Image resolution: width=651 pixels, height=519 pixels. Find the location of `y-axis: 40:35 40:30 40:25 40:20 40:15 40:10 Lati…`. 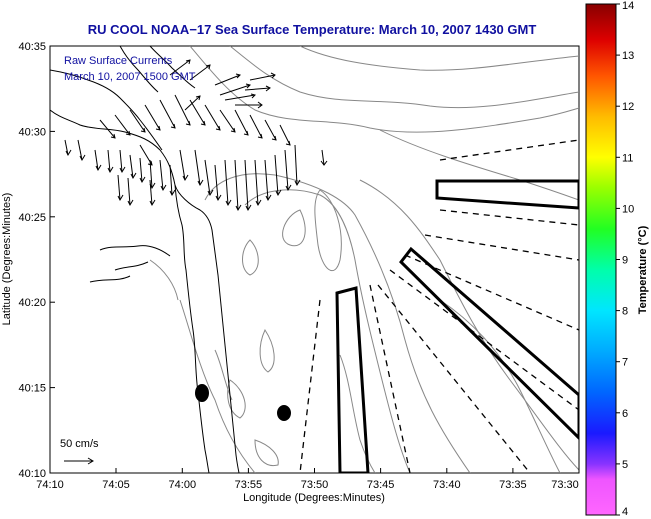

y-axis: 40:35 40:30 40:25 40:20 40:15 40:10 Lati… is located at coordinates (28, 260).